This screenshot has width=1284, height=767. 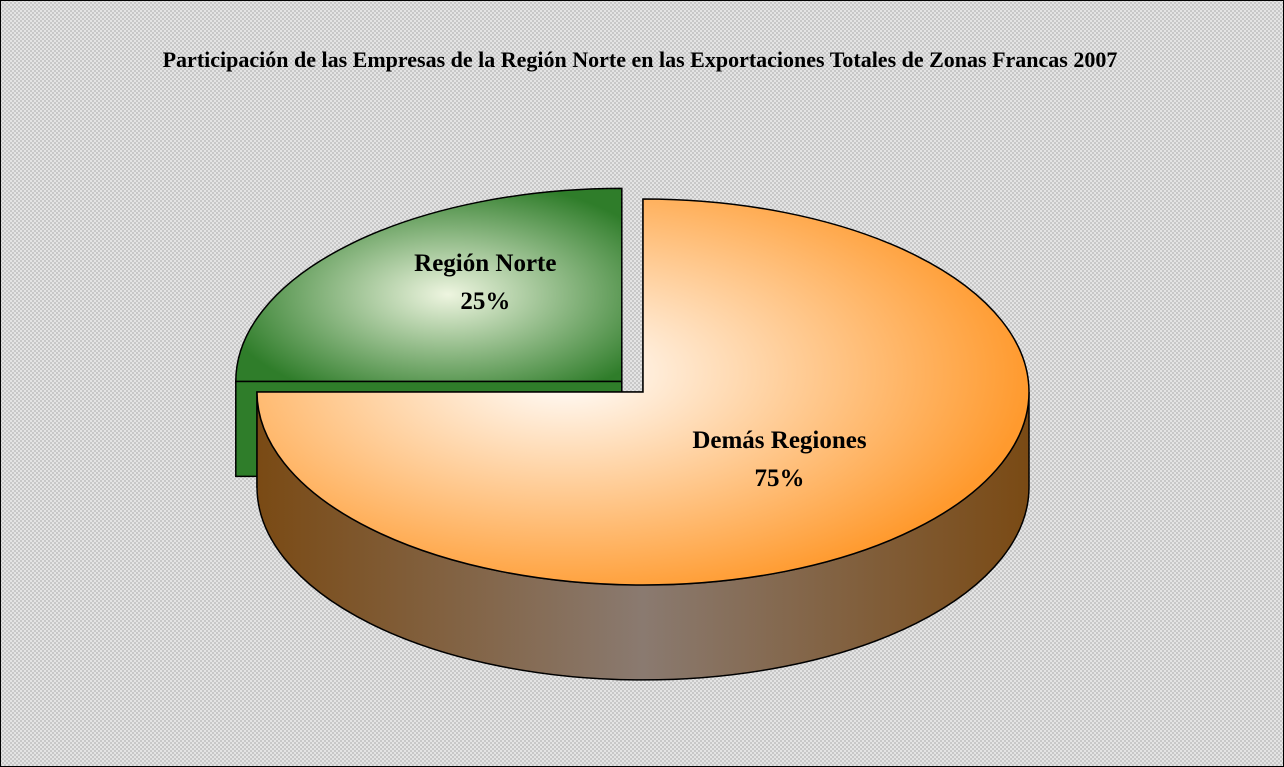 I want to click on slice-label: Demás Regiones, so click(x=779, y=440).